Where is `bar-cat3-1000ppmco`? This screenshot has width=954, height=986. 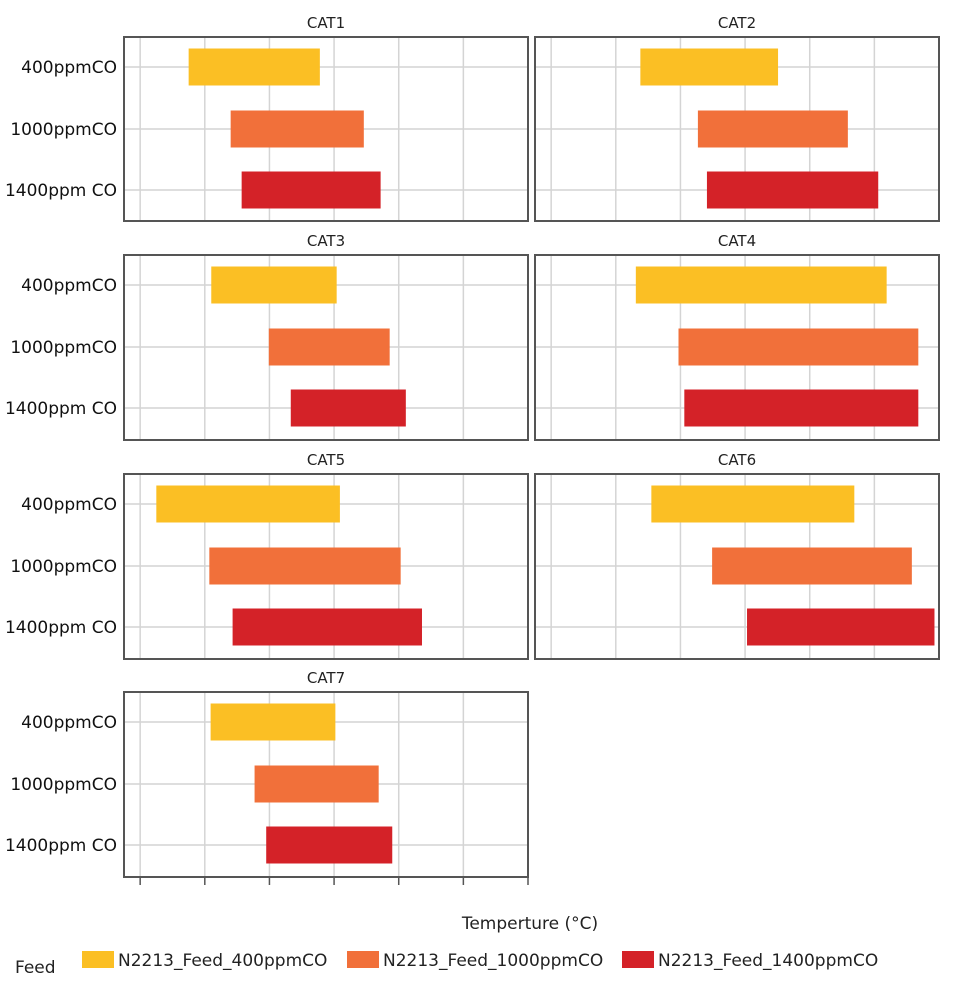
bar-cat3-1000ppmco is located at coordinates (329, 347).